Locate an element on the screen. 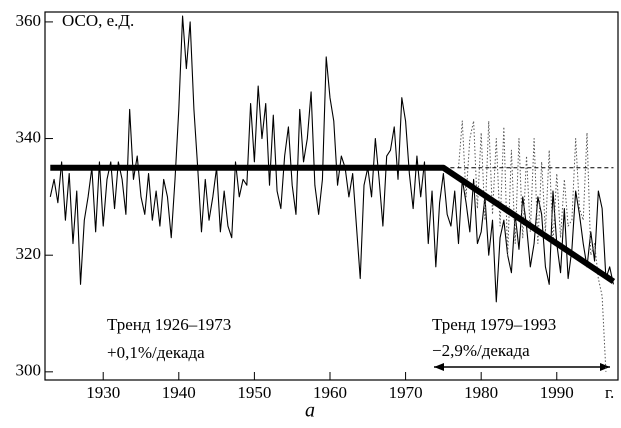  annotation: −2,9%/декада is located at coordinates (481, 350).